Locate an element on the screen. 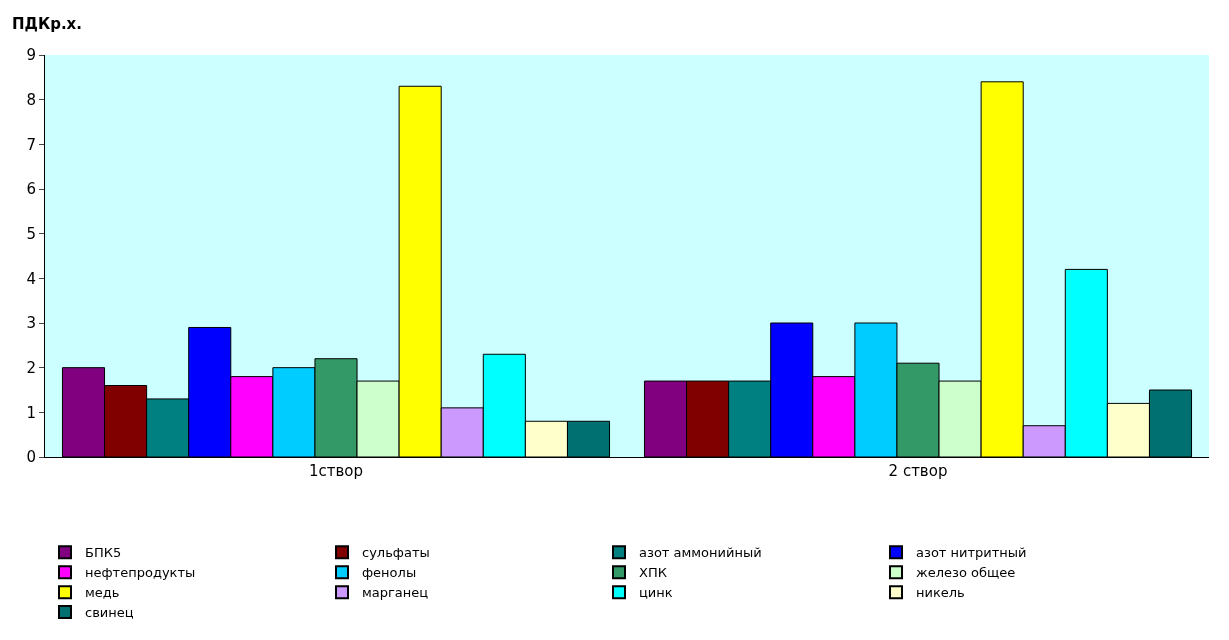  y-tick-label: 5 is located at coordinates (31, 233).